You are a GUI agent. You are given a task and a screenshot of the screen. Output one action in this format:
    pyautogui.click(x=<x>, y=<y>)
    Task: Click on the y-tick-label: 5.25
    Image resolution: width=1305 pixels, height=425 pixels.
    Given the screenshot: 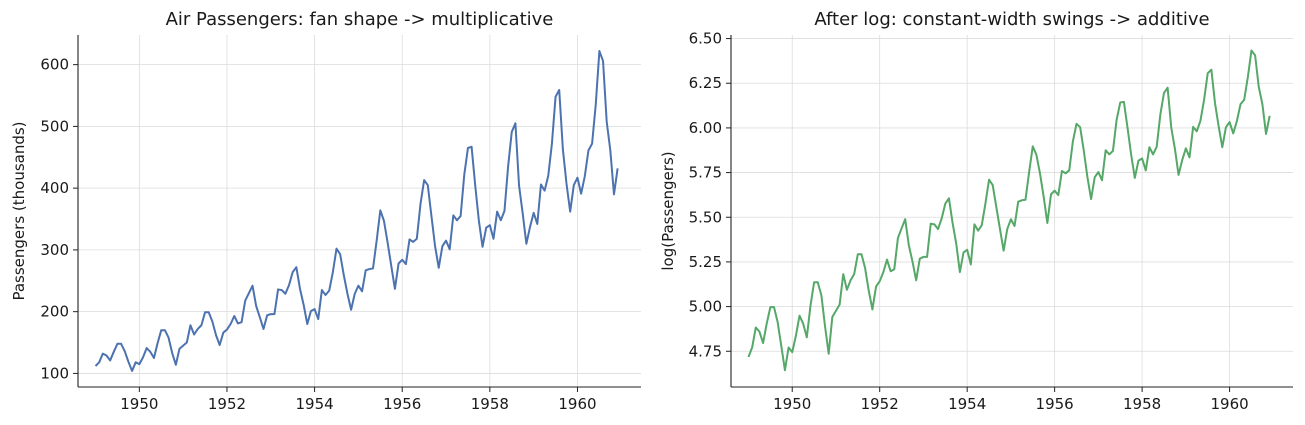 What is the action you would take?
    pyautogui.click(x=705, y=262)
    